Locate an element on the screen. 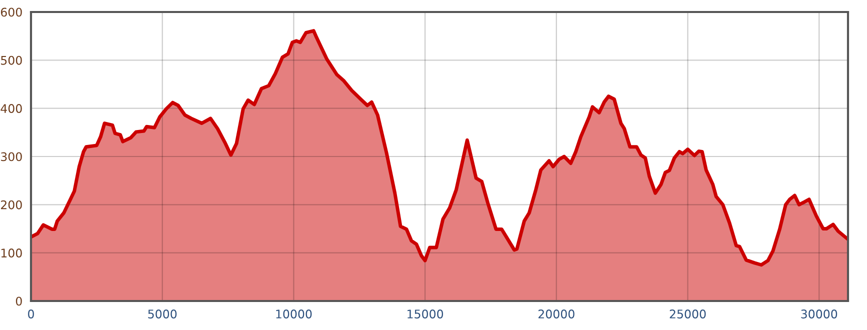  y-tick-label: 400 is located at coordinates (11, 108).